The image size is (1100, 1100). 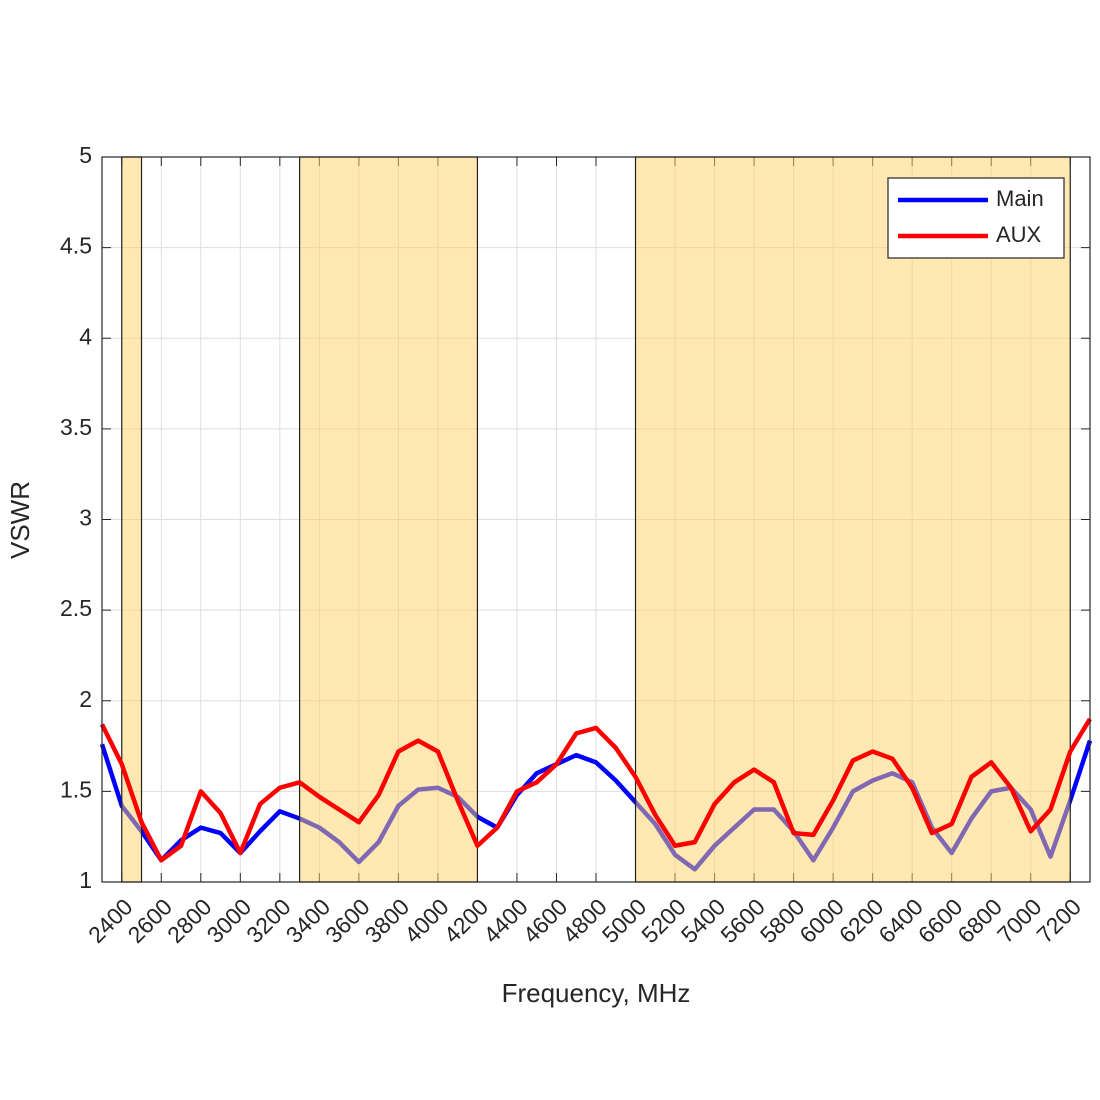 What do you see at coordinates (85, 336) in the screenshot?
I see `y-tick-label: 4` at bounding box center [85, 336].